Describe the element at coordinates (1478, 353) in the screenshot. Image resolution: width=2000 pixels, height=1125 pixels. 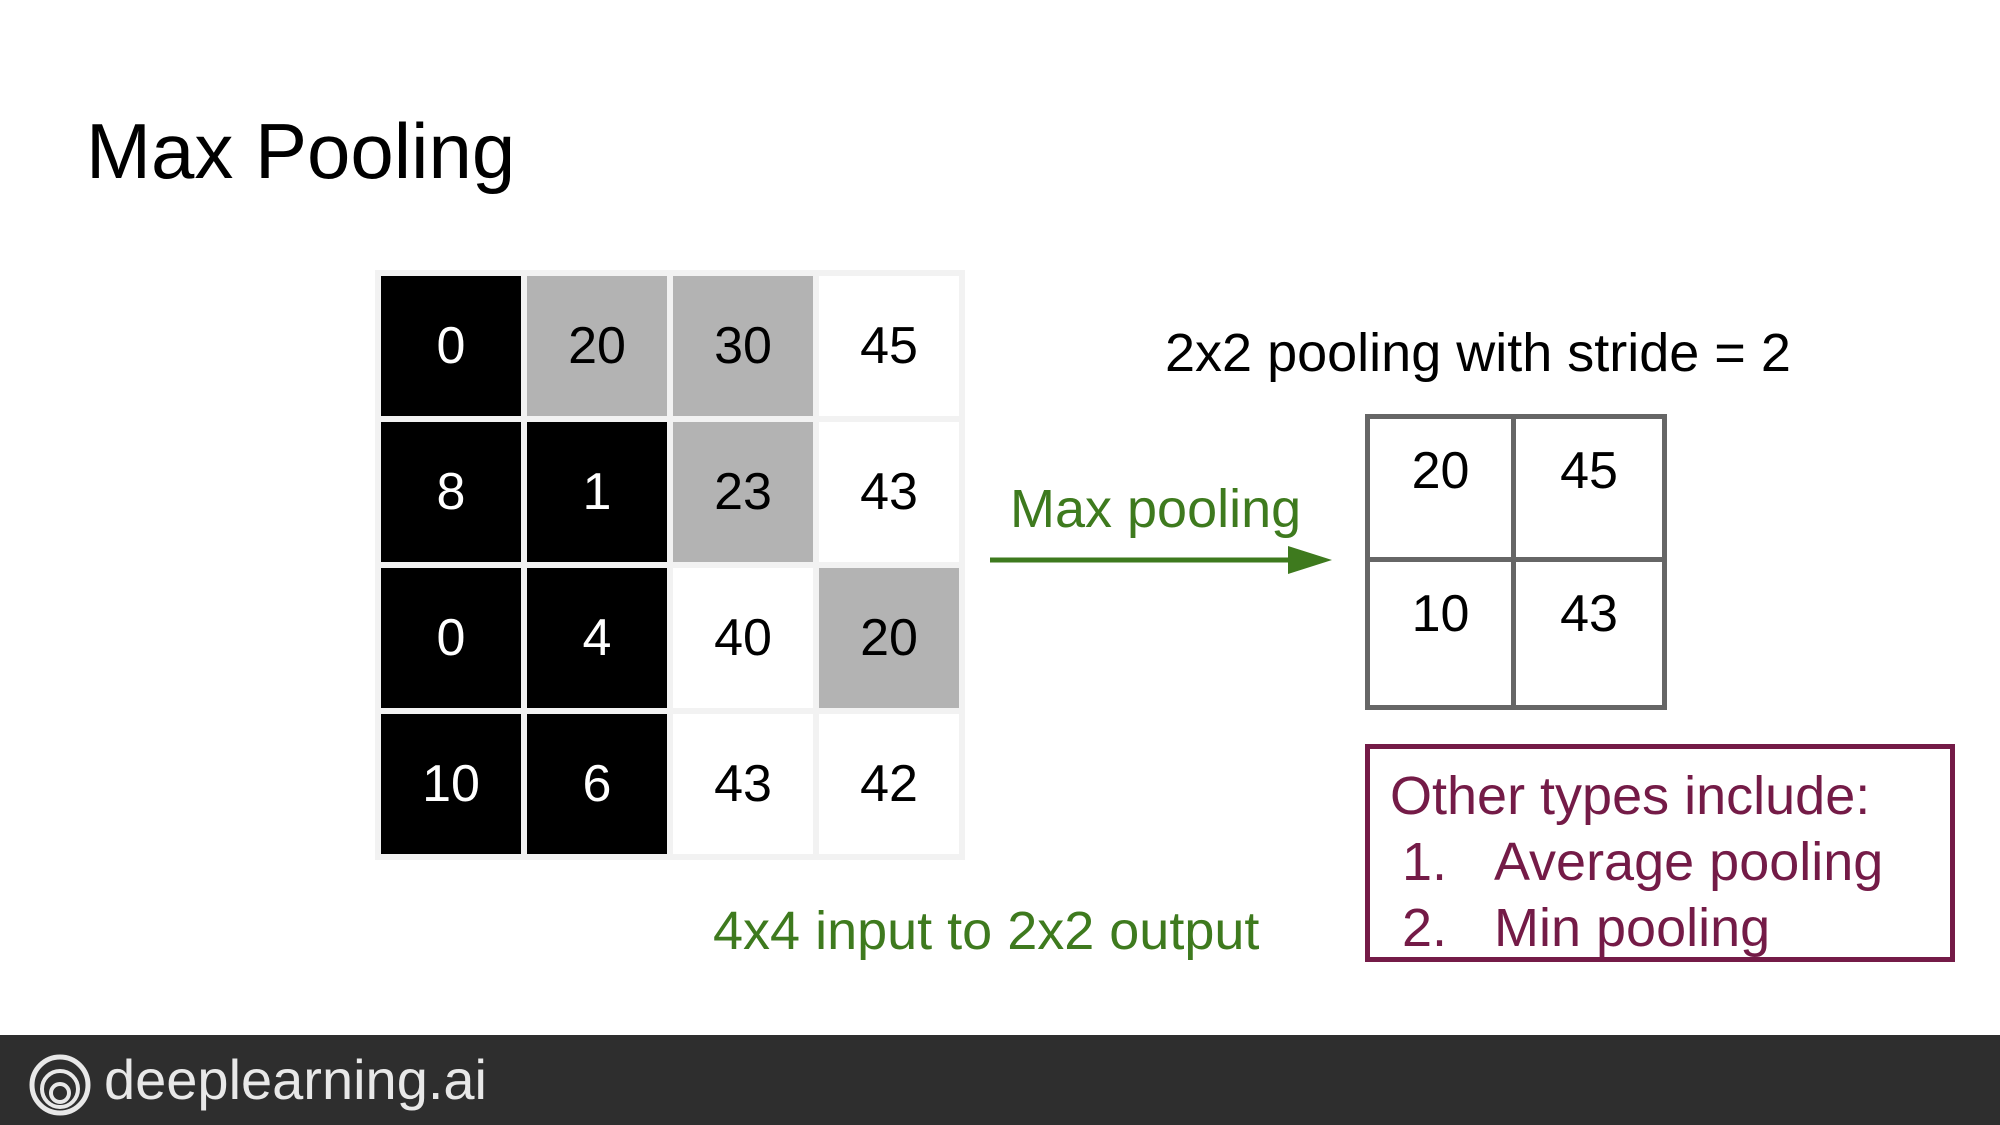
I see `pooling-description: 2x2 pooling with stride = 2` at that location.